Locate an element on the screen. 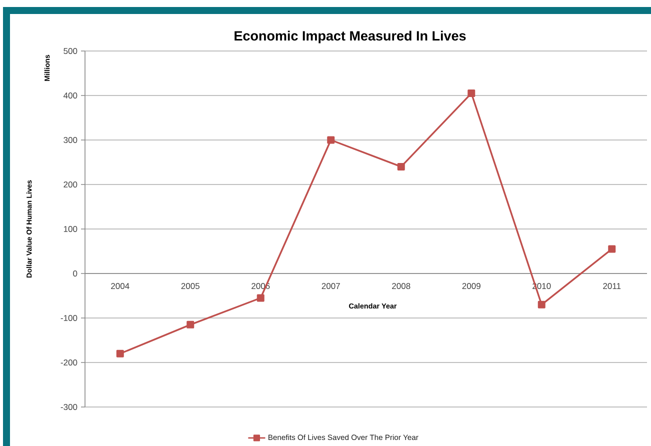 The height and width of the screenshot is (446, 651). x-tick-label: 2008 is located at coordinates (401, 286).